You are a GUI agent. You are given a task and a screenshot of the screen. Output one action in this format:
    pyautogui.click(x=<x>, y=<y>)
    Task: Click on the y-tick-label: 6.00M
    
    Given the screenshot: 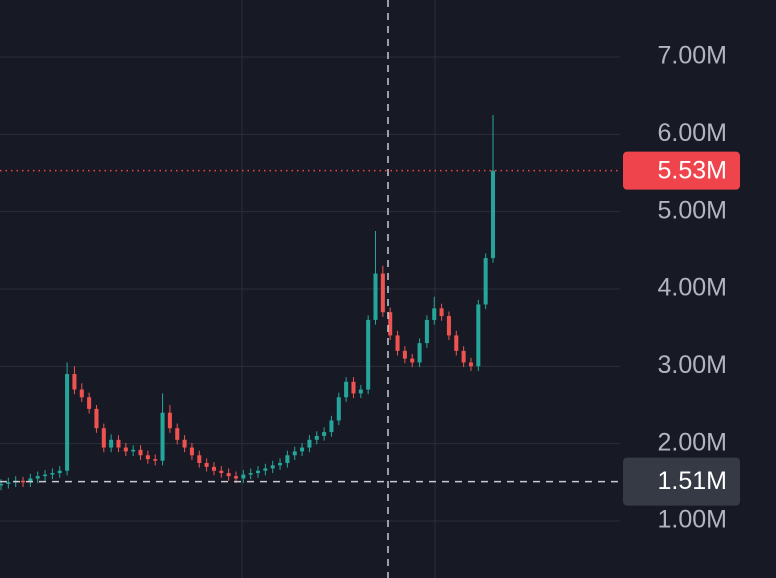 What is the action you would take?
    pyautogui.click(x=692, y=133)
    